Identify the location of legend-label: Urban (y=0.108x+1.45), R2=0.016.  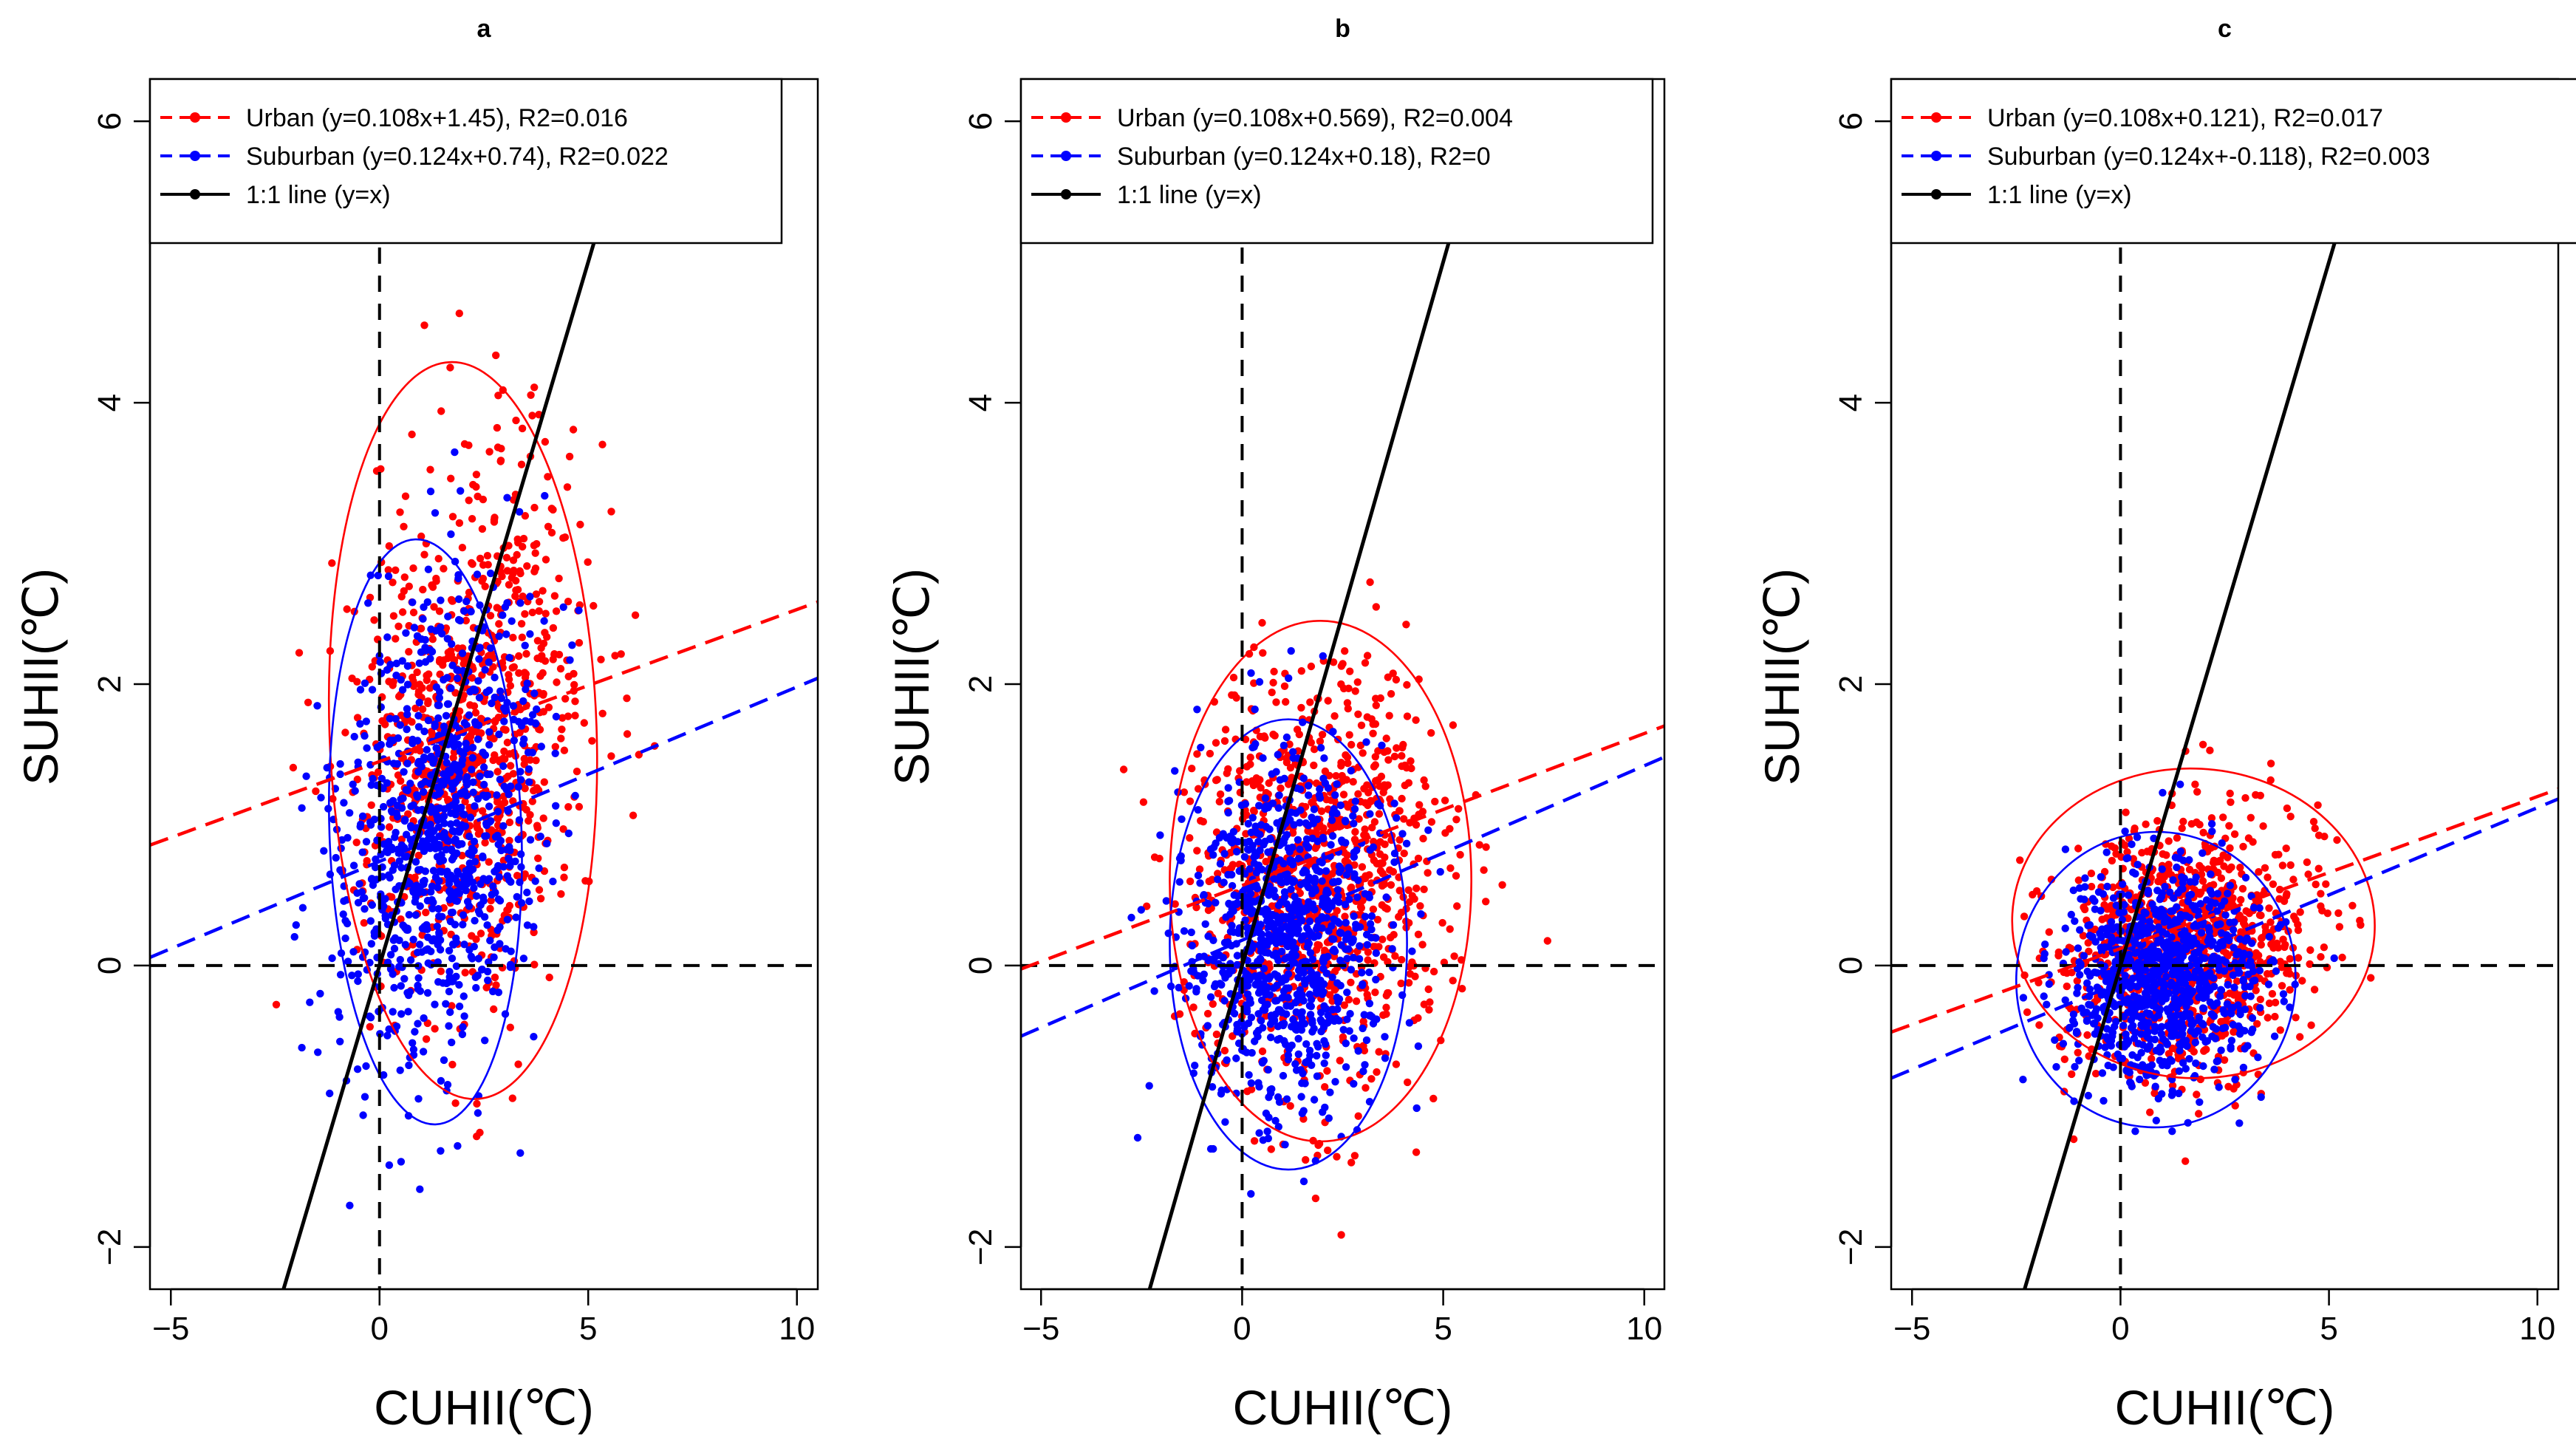
(437, 118).